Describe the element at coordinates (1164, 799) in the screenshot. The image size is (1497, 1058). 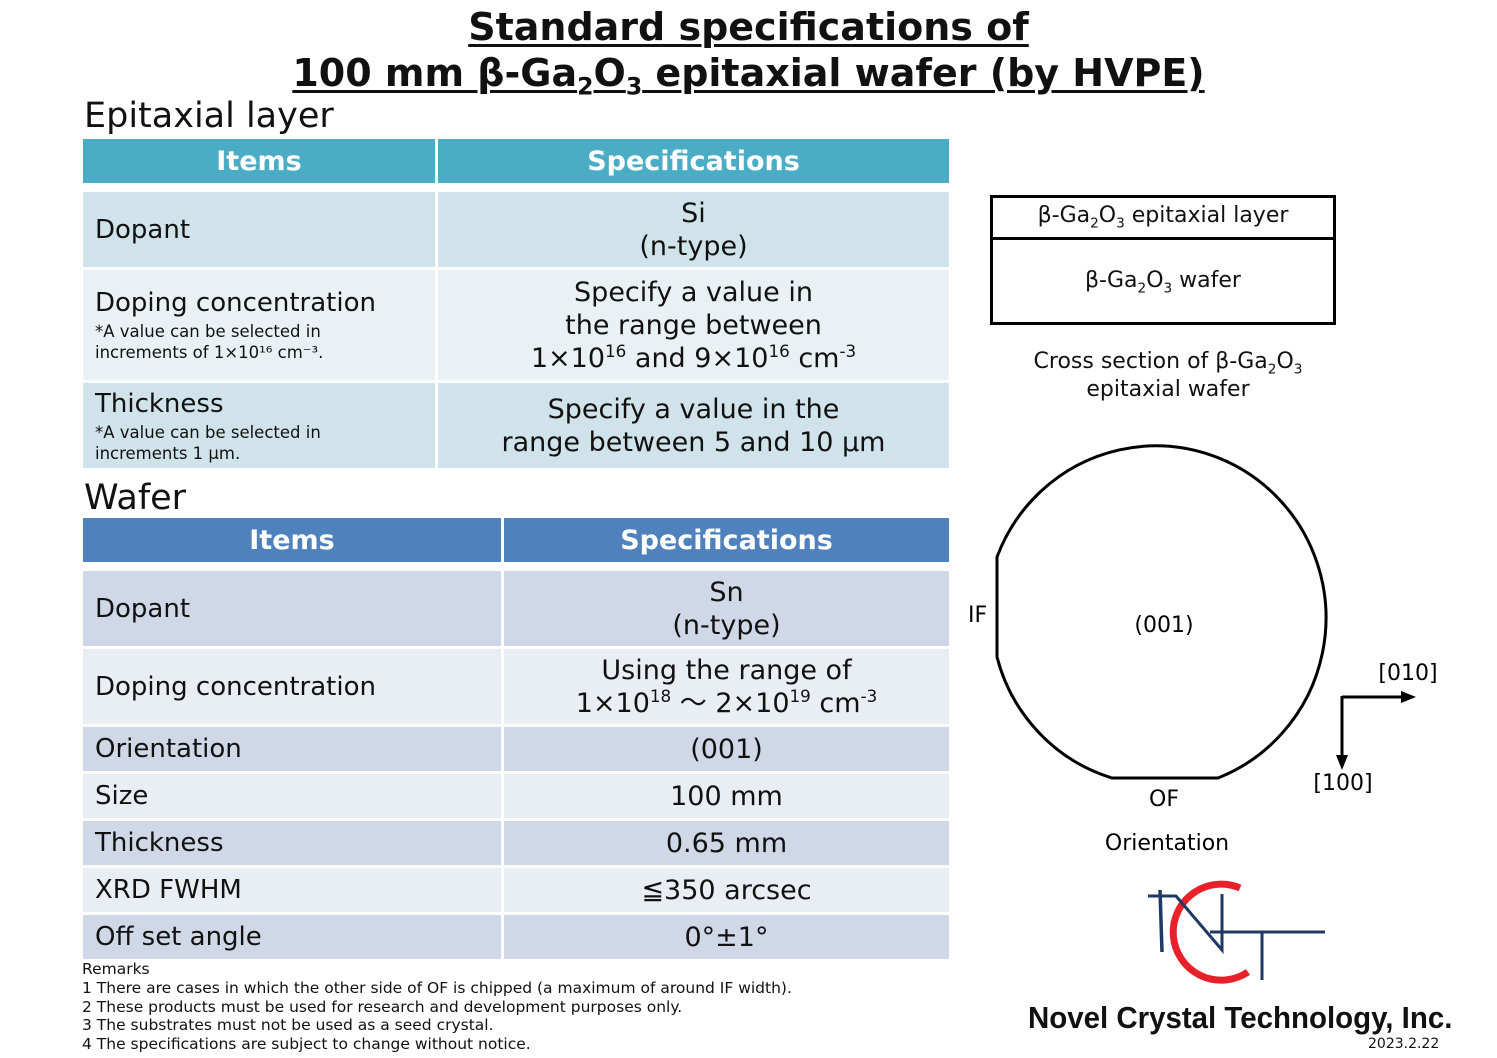
I see `of-label: OF` at that location.